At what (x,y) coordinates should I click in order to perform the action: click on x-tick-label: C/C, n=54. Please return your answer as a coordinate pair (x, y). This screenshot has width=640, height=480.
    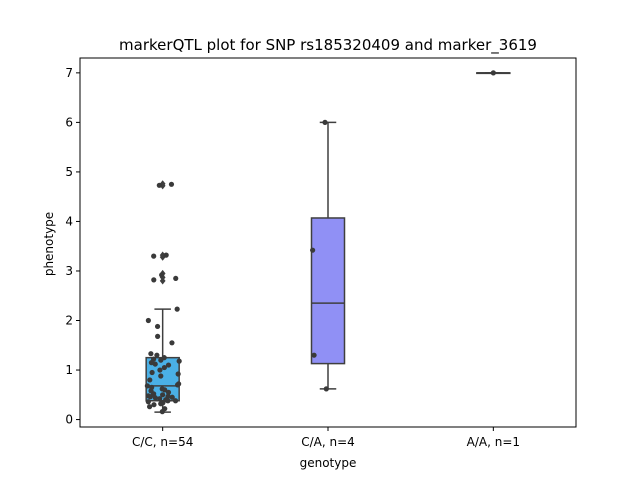
    Looking at the image, I should click on (162, 442).